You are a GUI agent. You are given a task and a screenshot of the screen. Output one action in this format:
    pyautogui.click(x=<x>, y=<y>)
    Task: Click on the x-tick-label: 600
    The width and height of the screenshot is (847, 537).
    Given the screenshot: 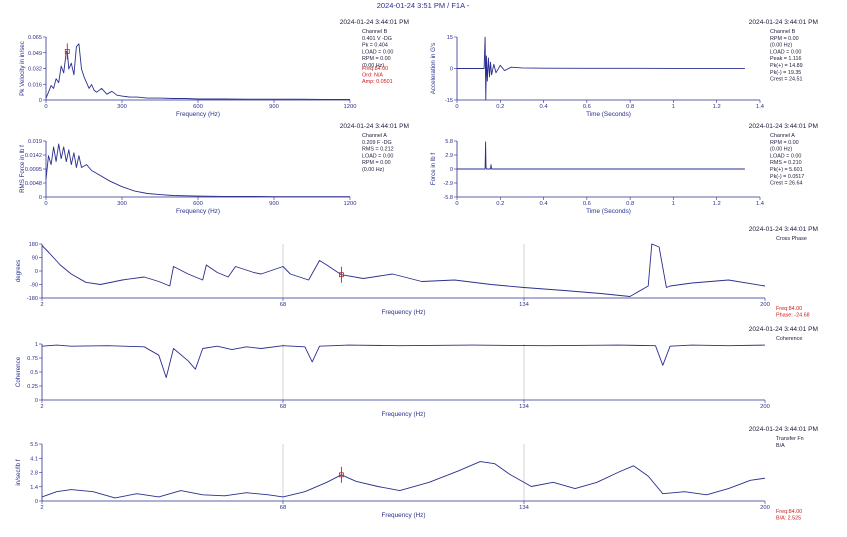 What is the action you would take?
    pyautogui.click(x=198, y=204)
    